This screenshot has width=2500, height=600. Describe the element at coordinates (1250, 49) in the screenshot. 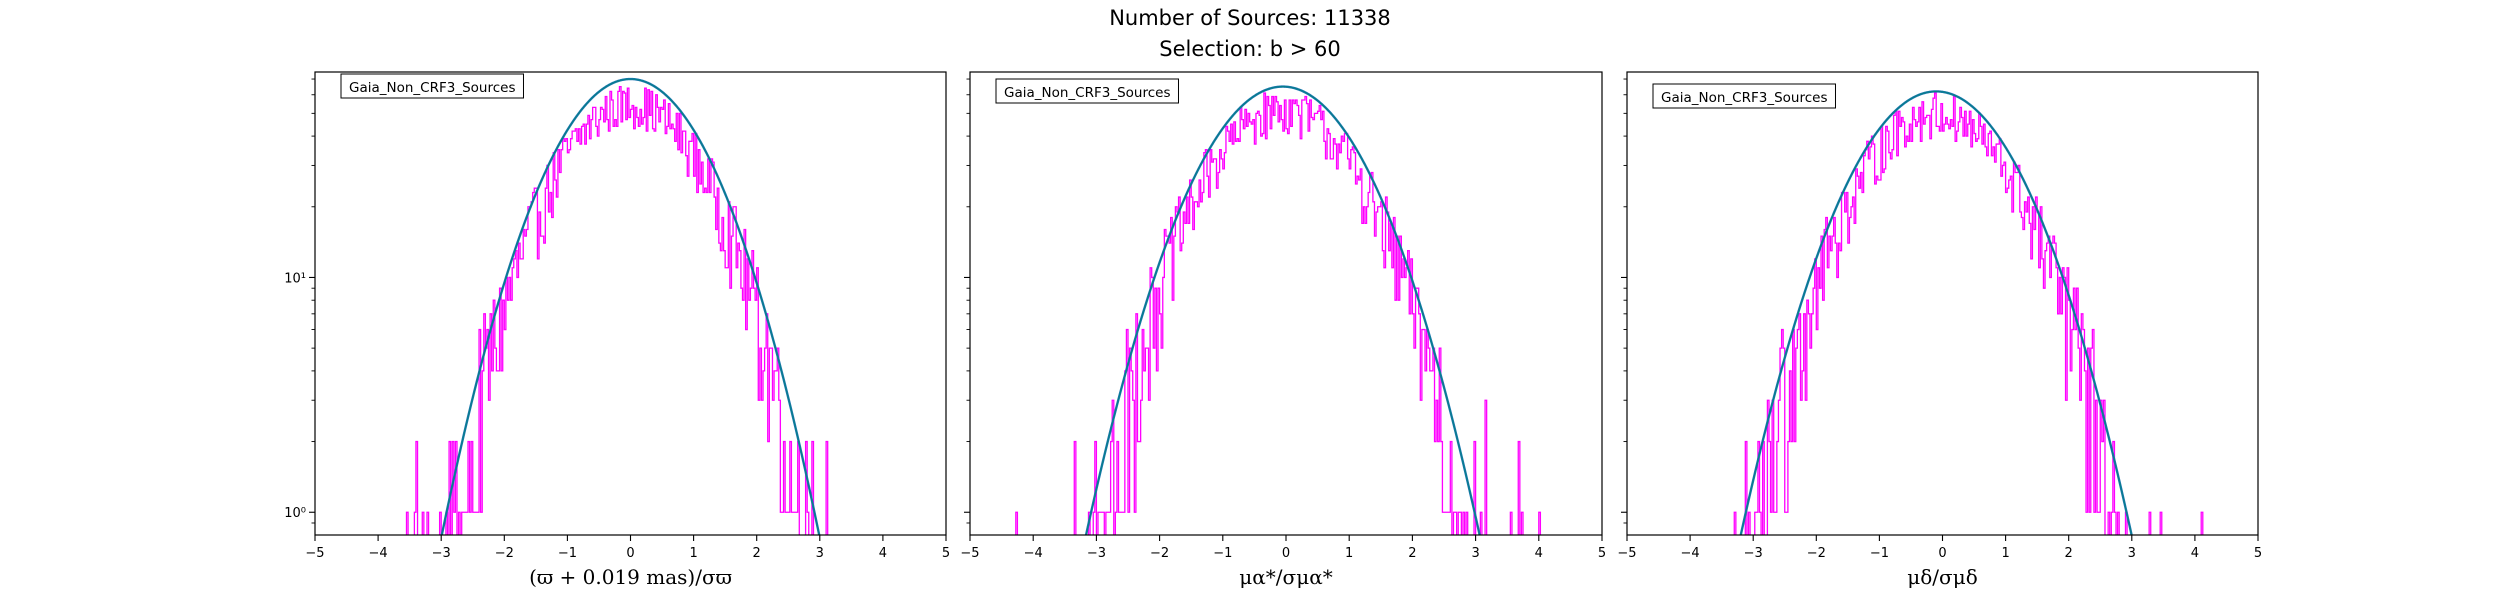

I see `figure-title-line-2: Selection: b > 60` at that location.